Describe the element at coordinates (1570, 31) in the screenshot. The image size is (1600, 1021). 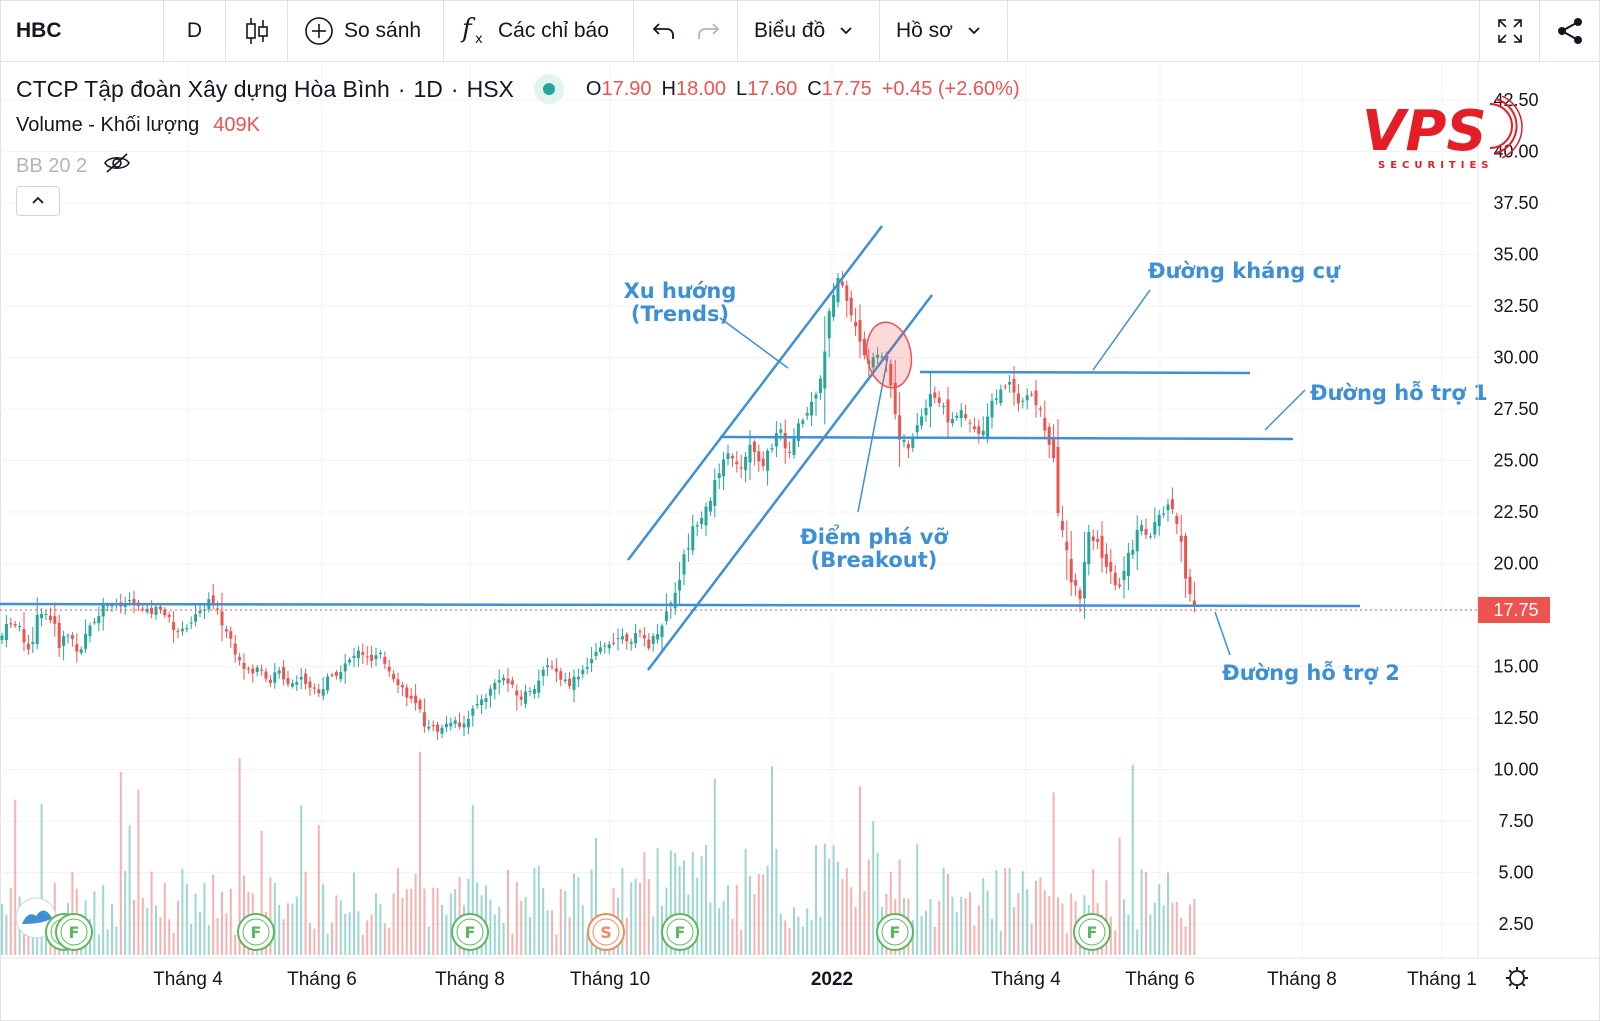
I see `share-button` at that location.